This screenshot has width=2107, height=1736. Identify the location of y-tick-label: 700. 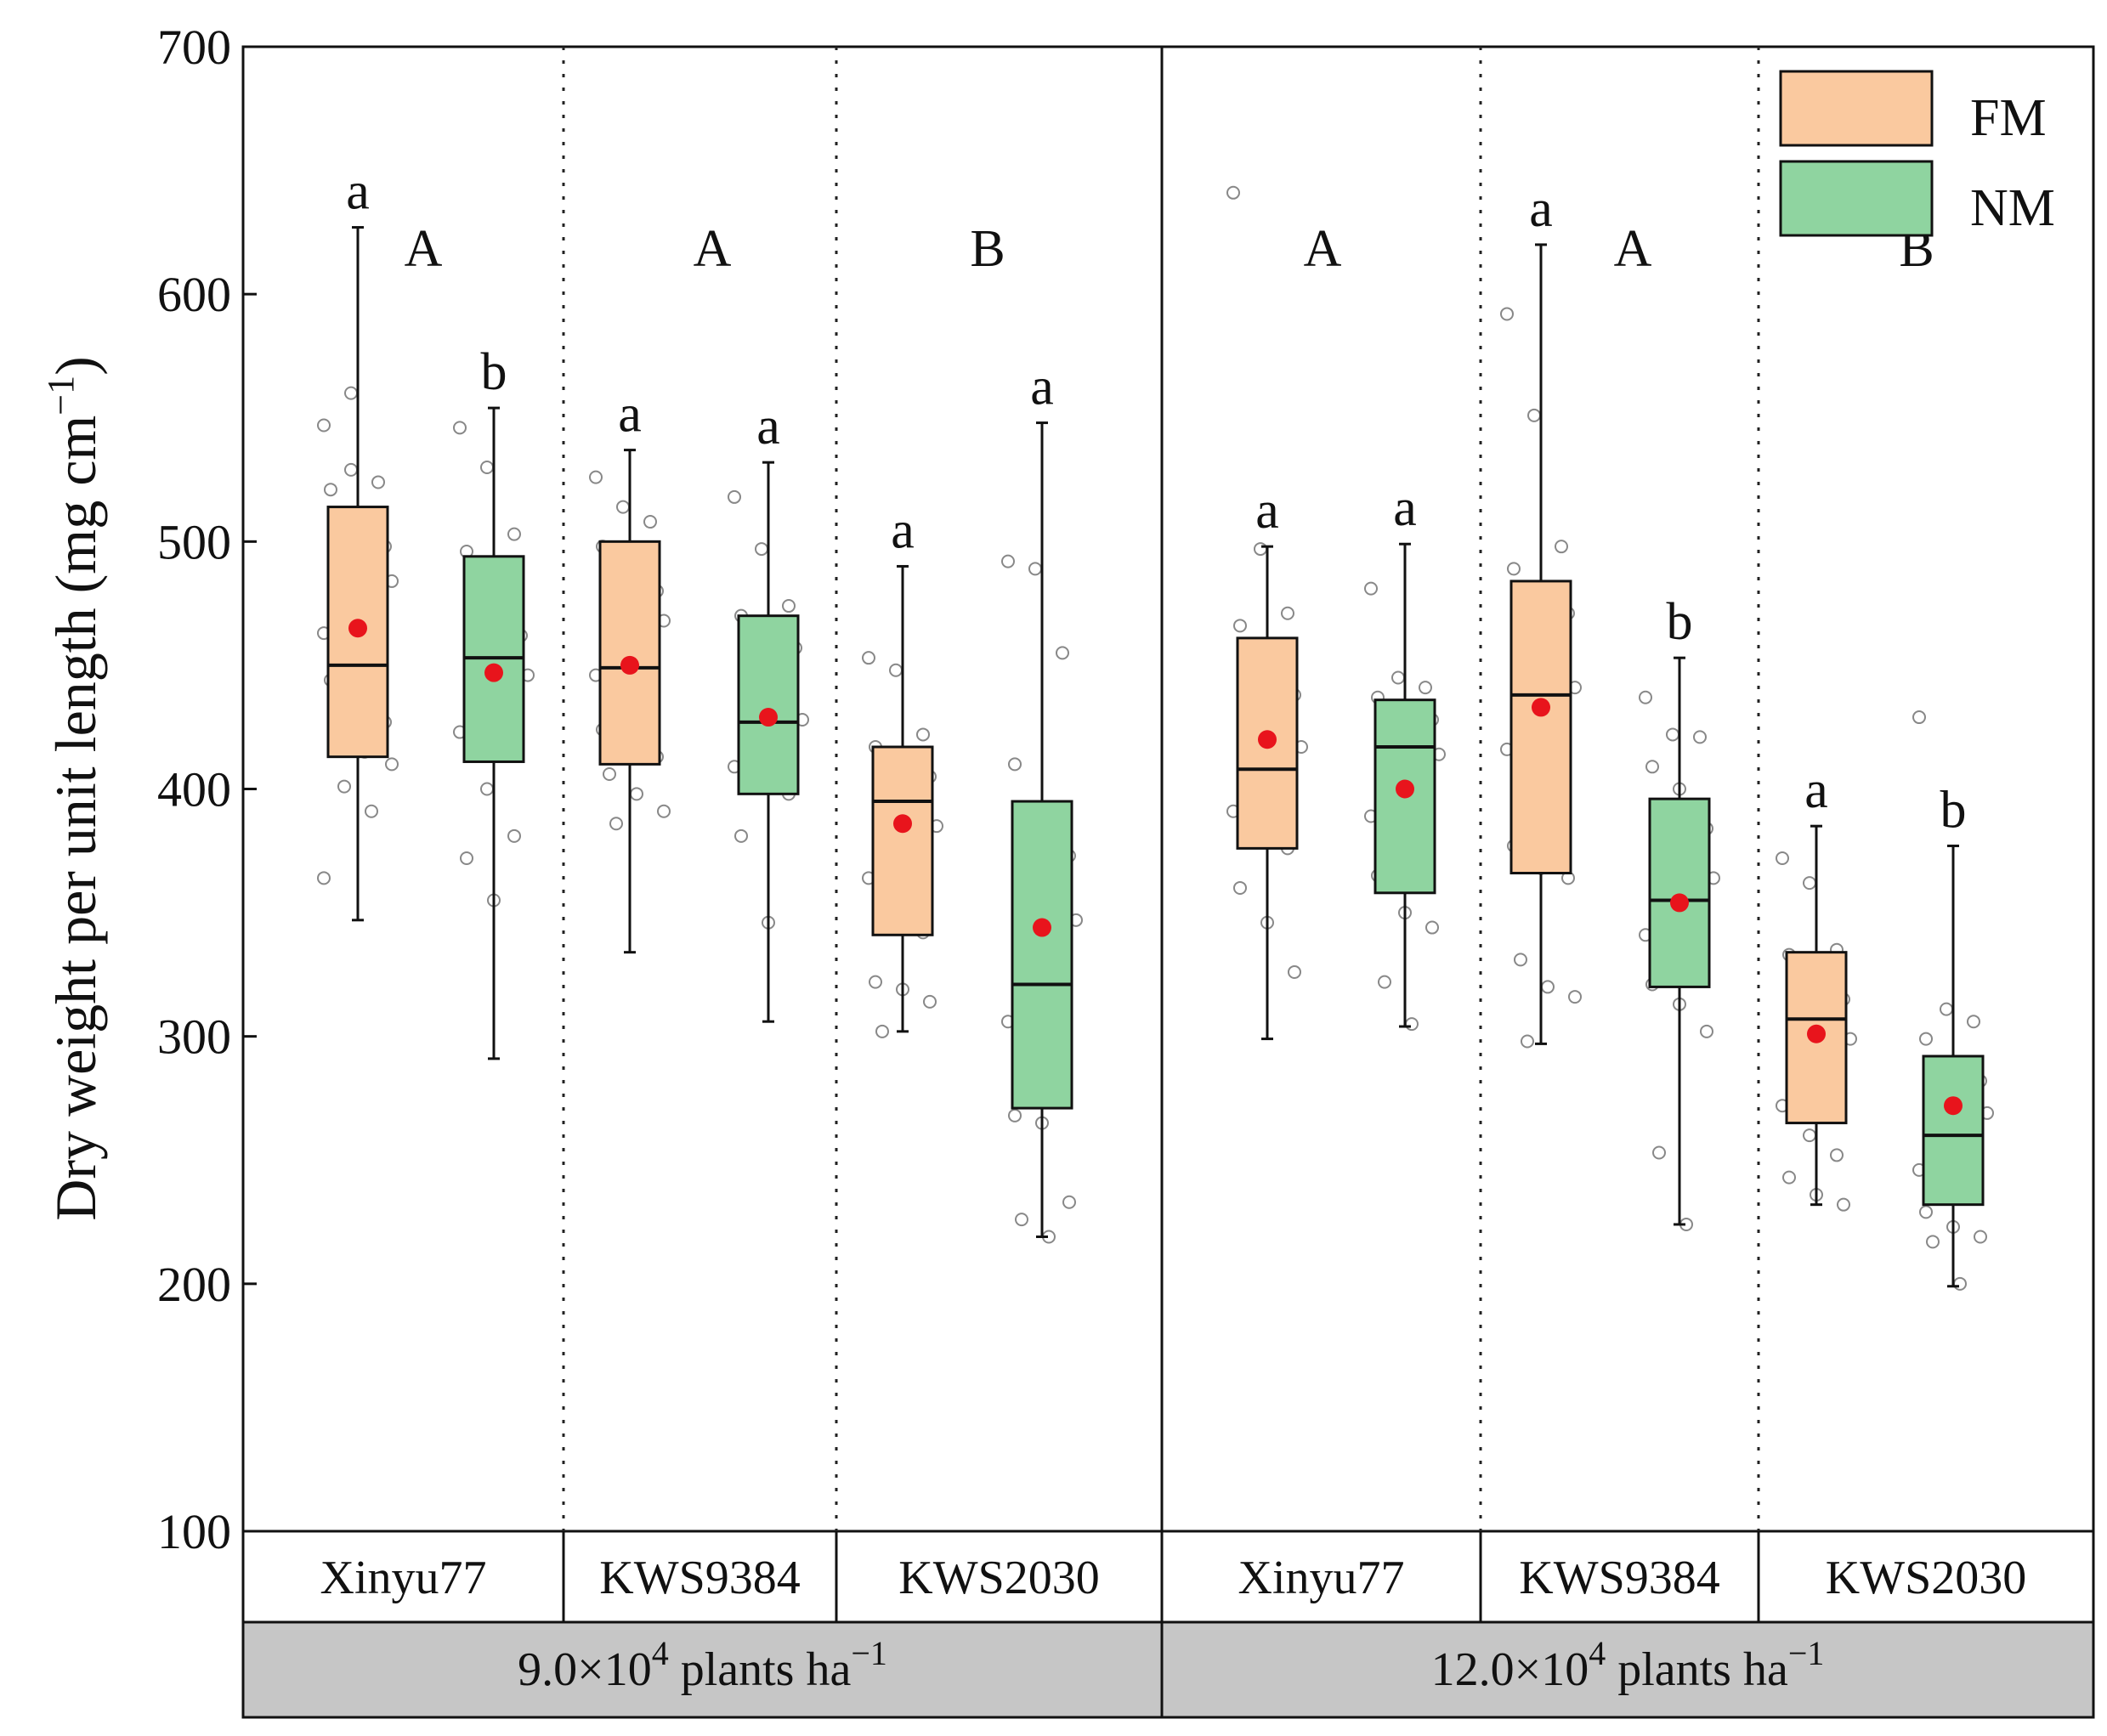
(194, 48).